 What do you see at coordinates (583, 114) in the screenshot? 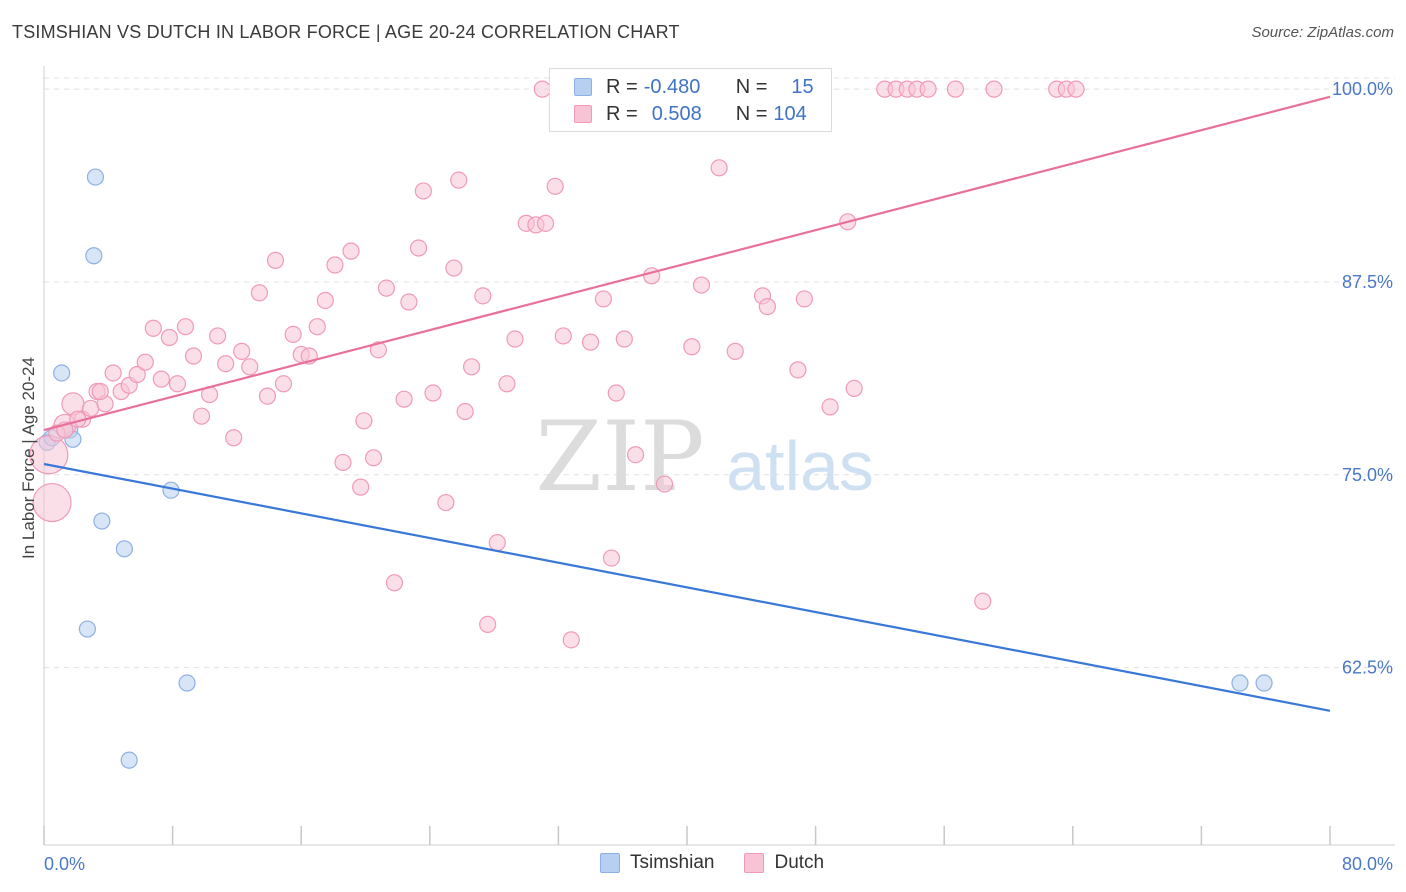
I see `legend-swatch-pink` at bounding box center [583, 114].